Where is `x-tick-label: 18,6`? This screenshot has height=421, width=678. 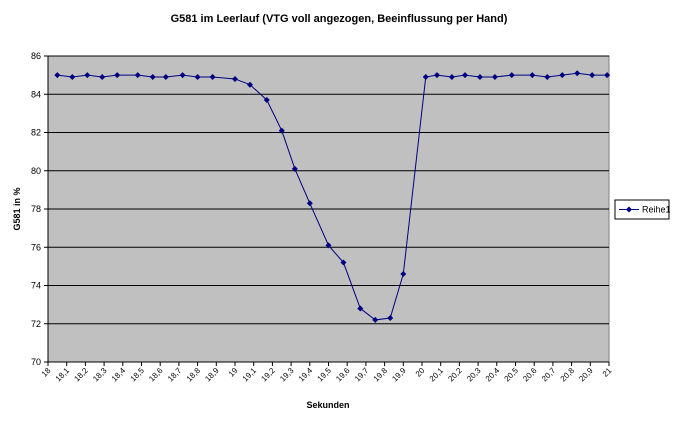 x-tick-label: 18,6 is located at coordinates (156, 375).